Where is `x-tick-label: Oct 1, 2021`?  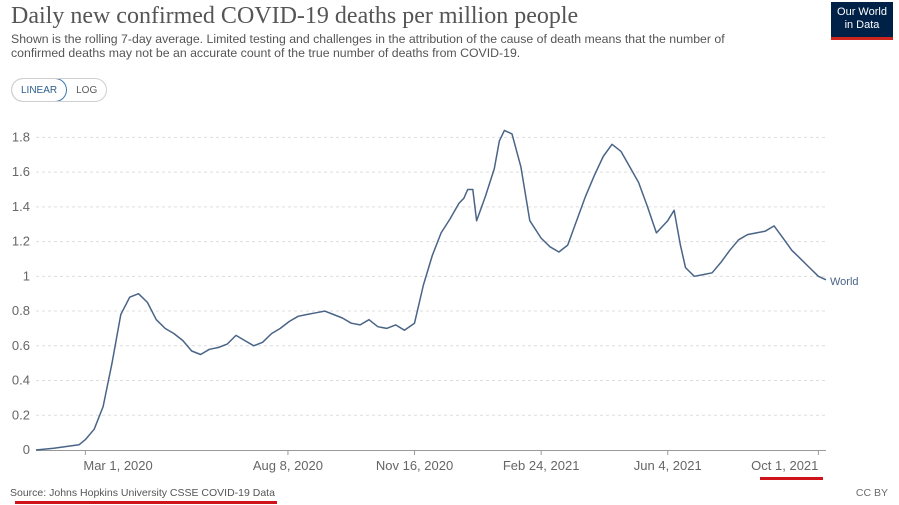
x-tick-label: Oct 1, 2021 is located at coordinates (784, 465).